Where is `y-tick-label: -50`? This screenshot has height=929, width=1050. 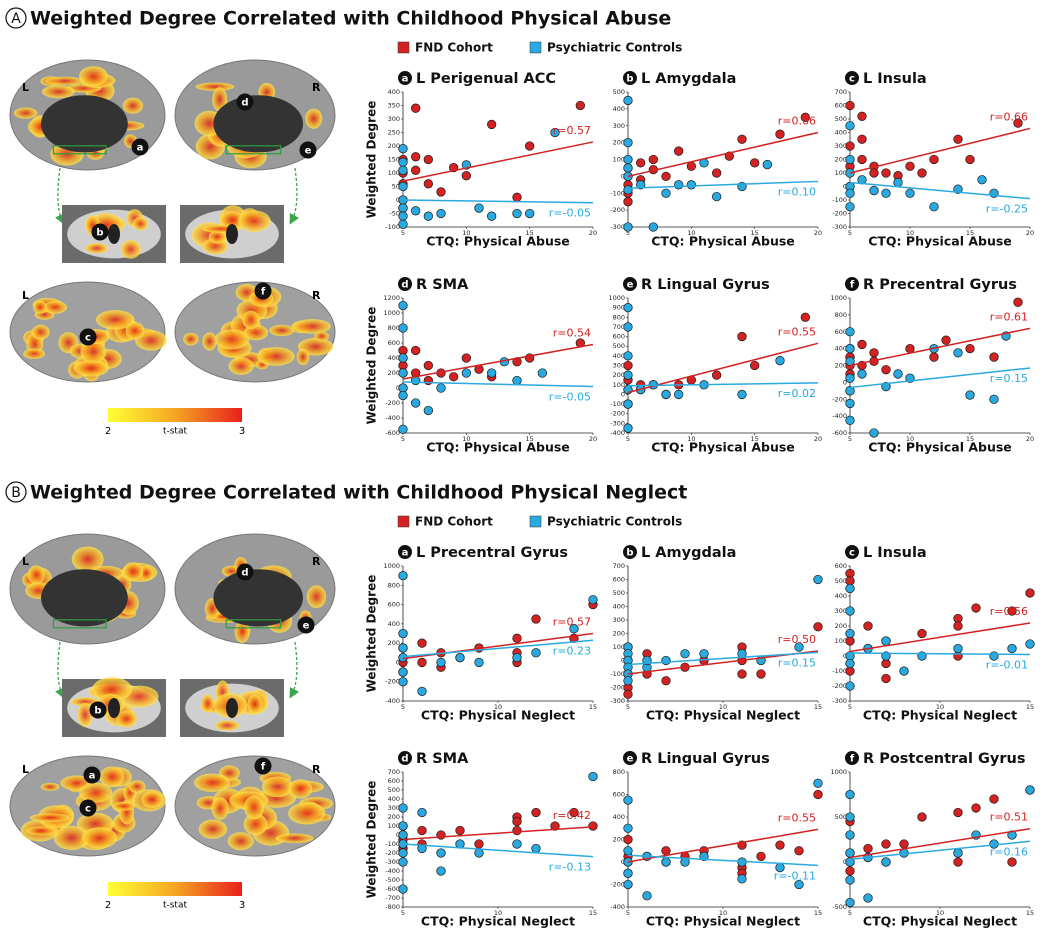 y-tick-label: -50 is located at coordinates (394, 214).